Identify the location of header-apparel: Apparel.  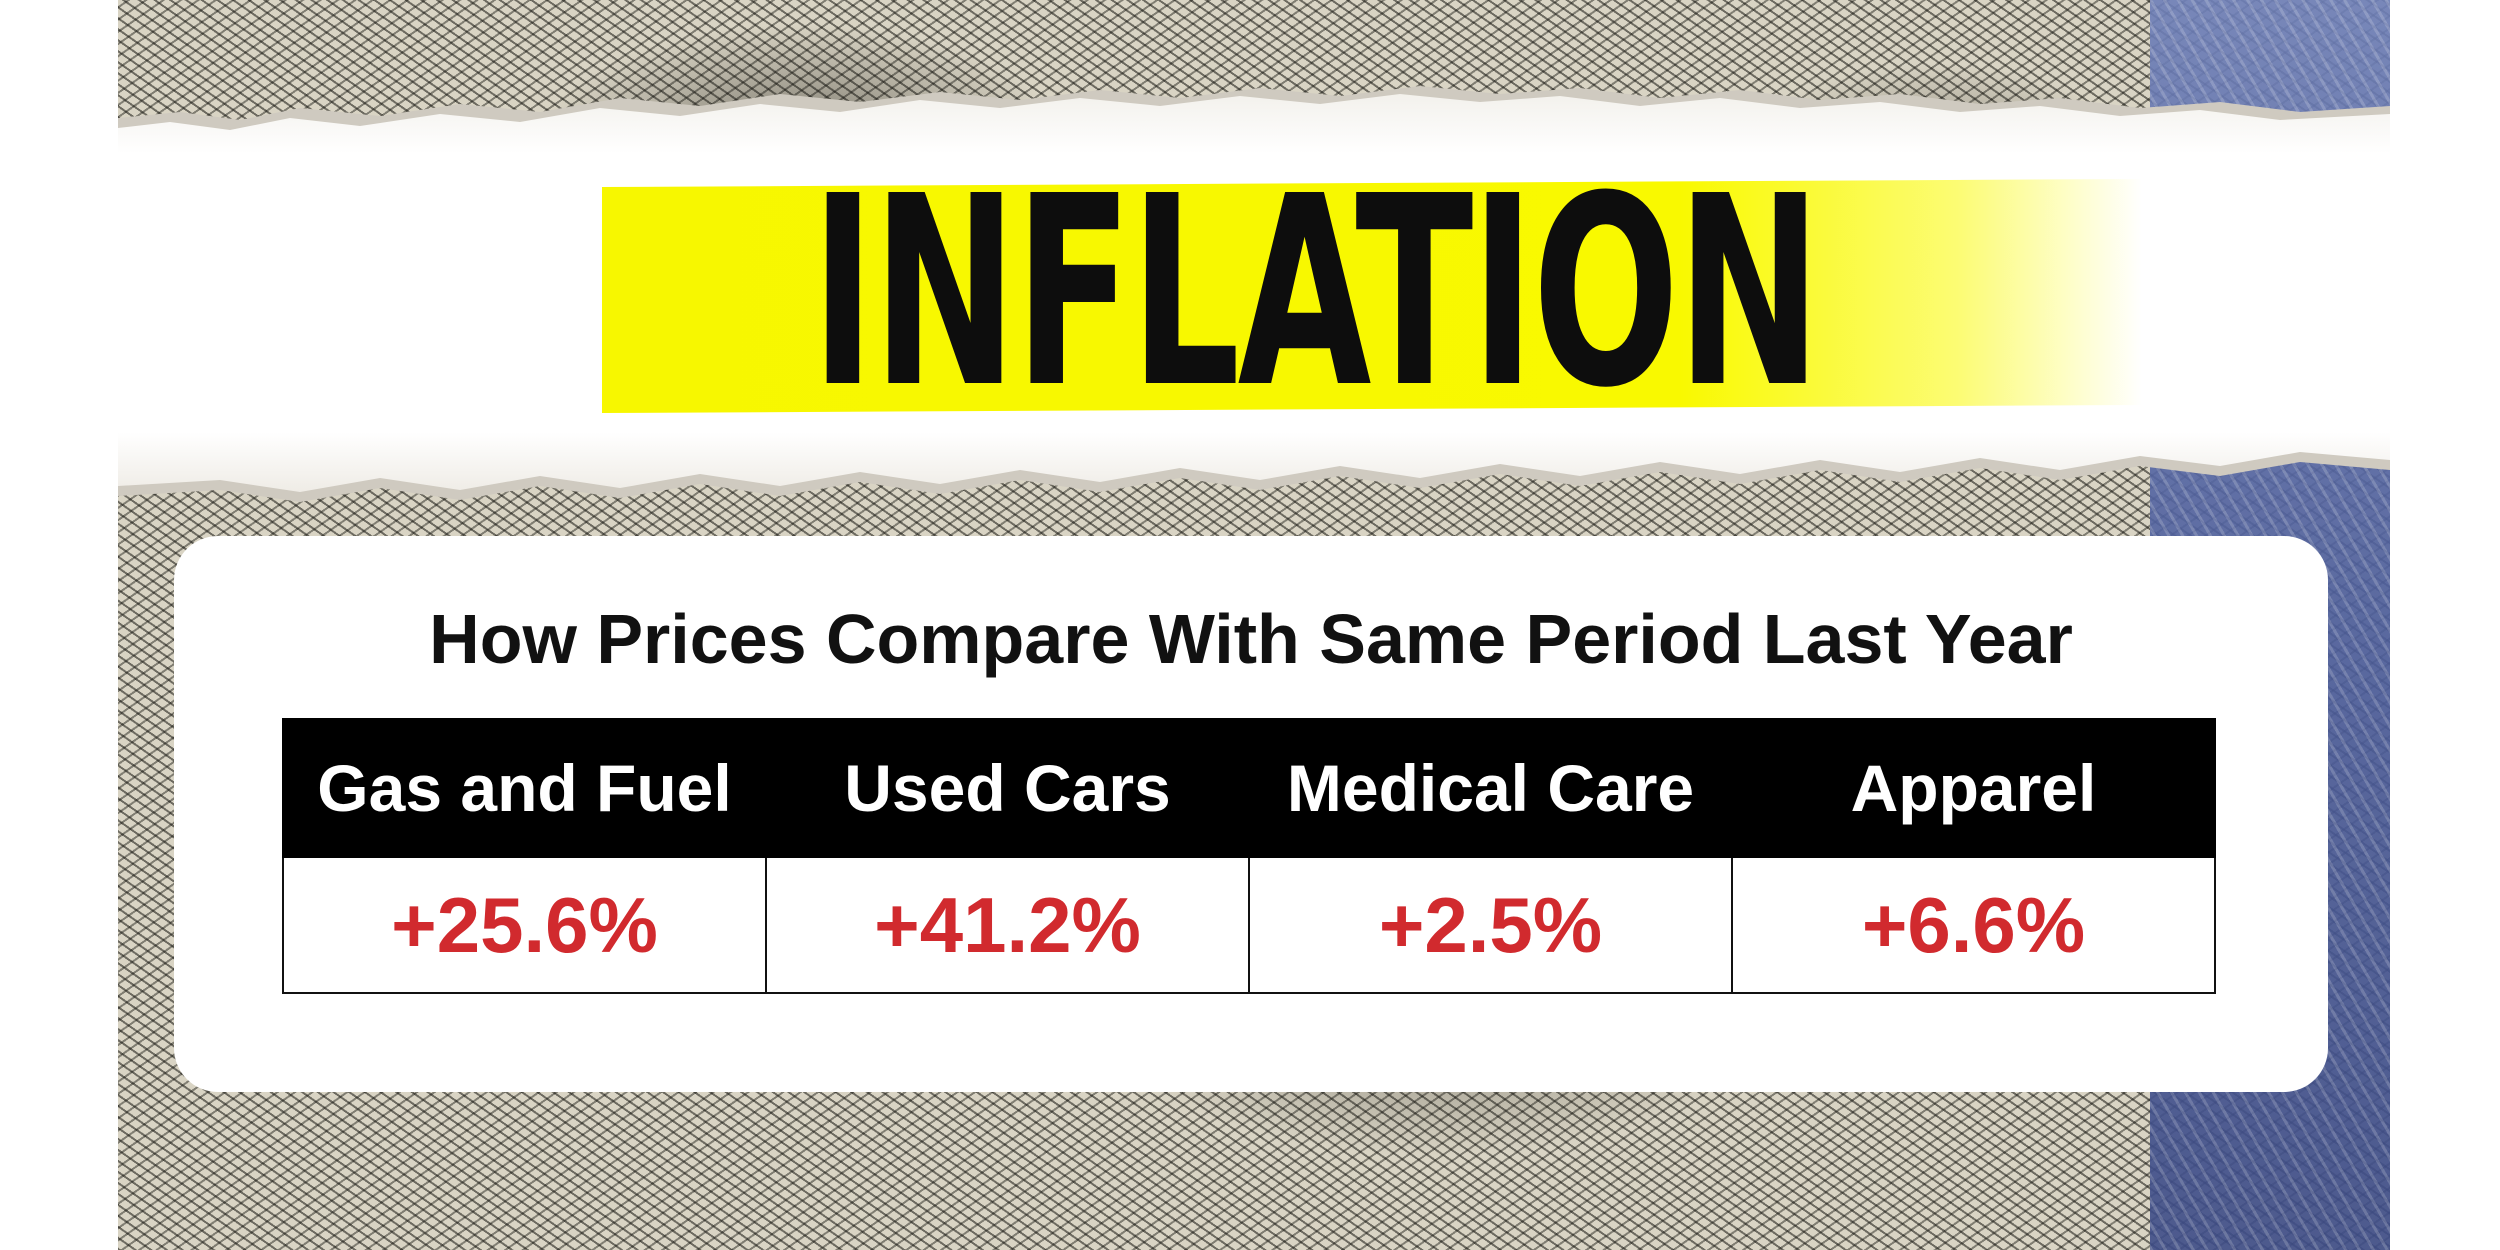
(1973, 788).